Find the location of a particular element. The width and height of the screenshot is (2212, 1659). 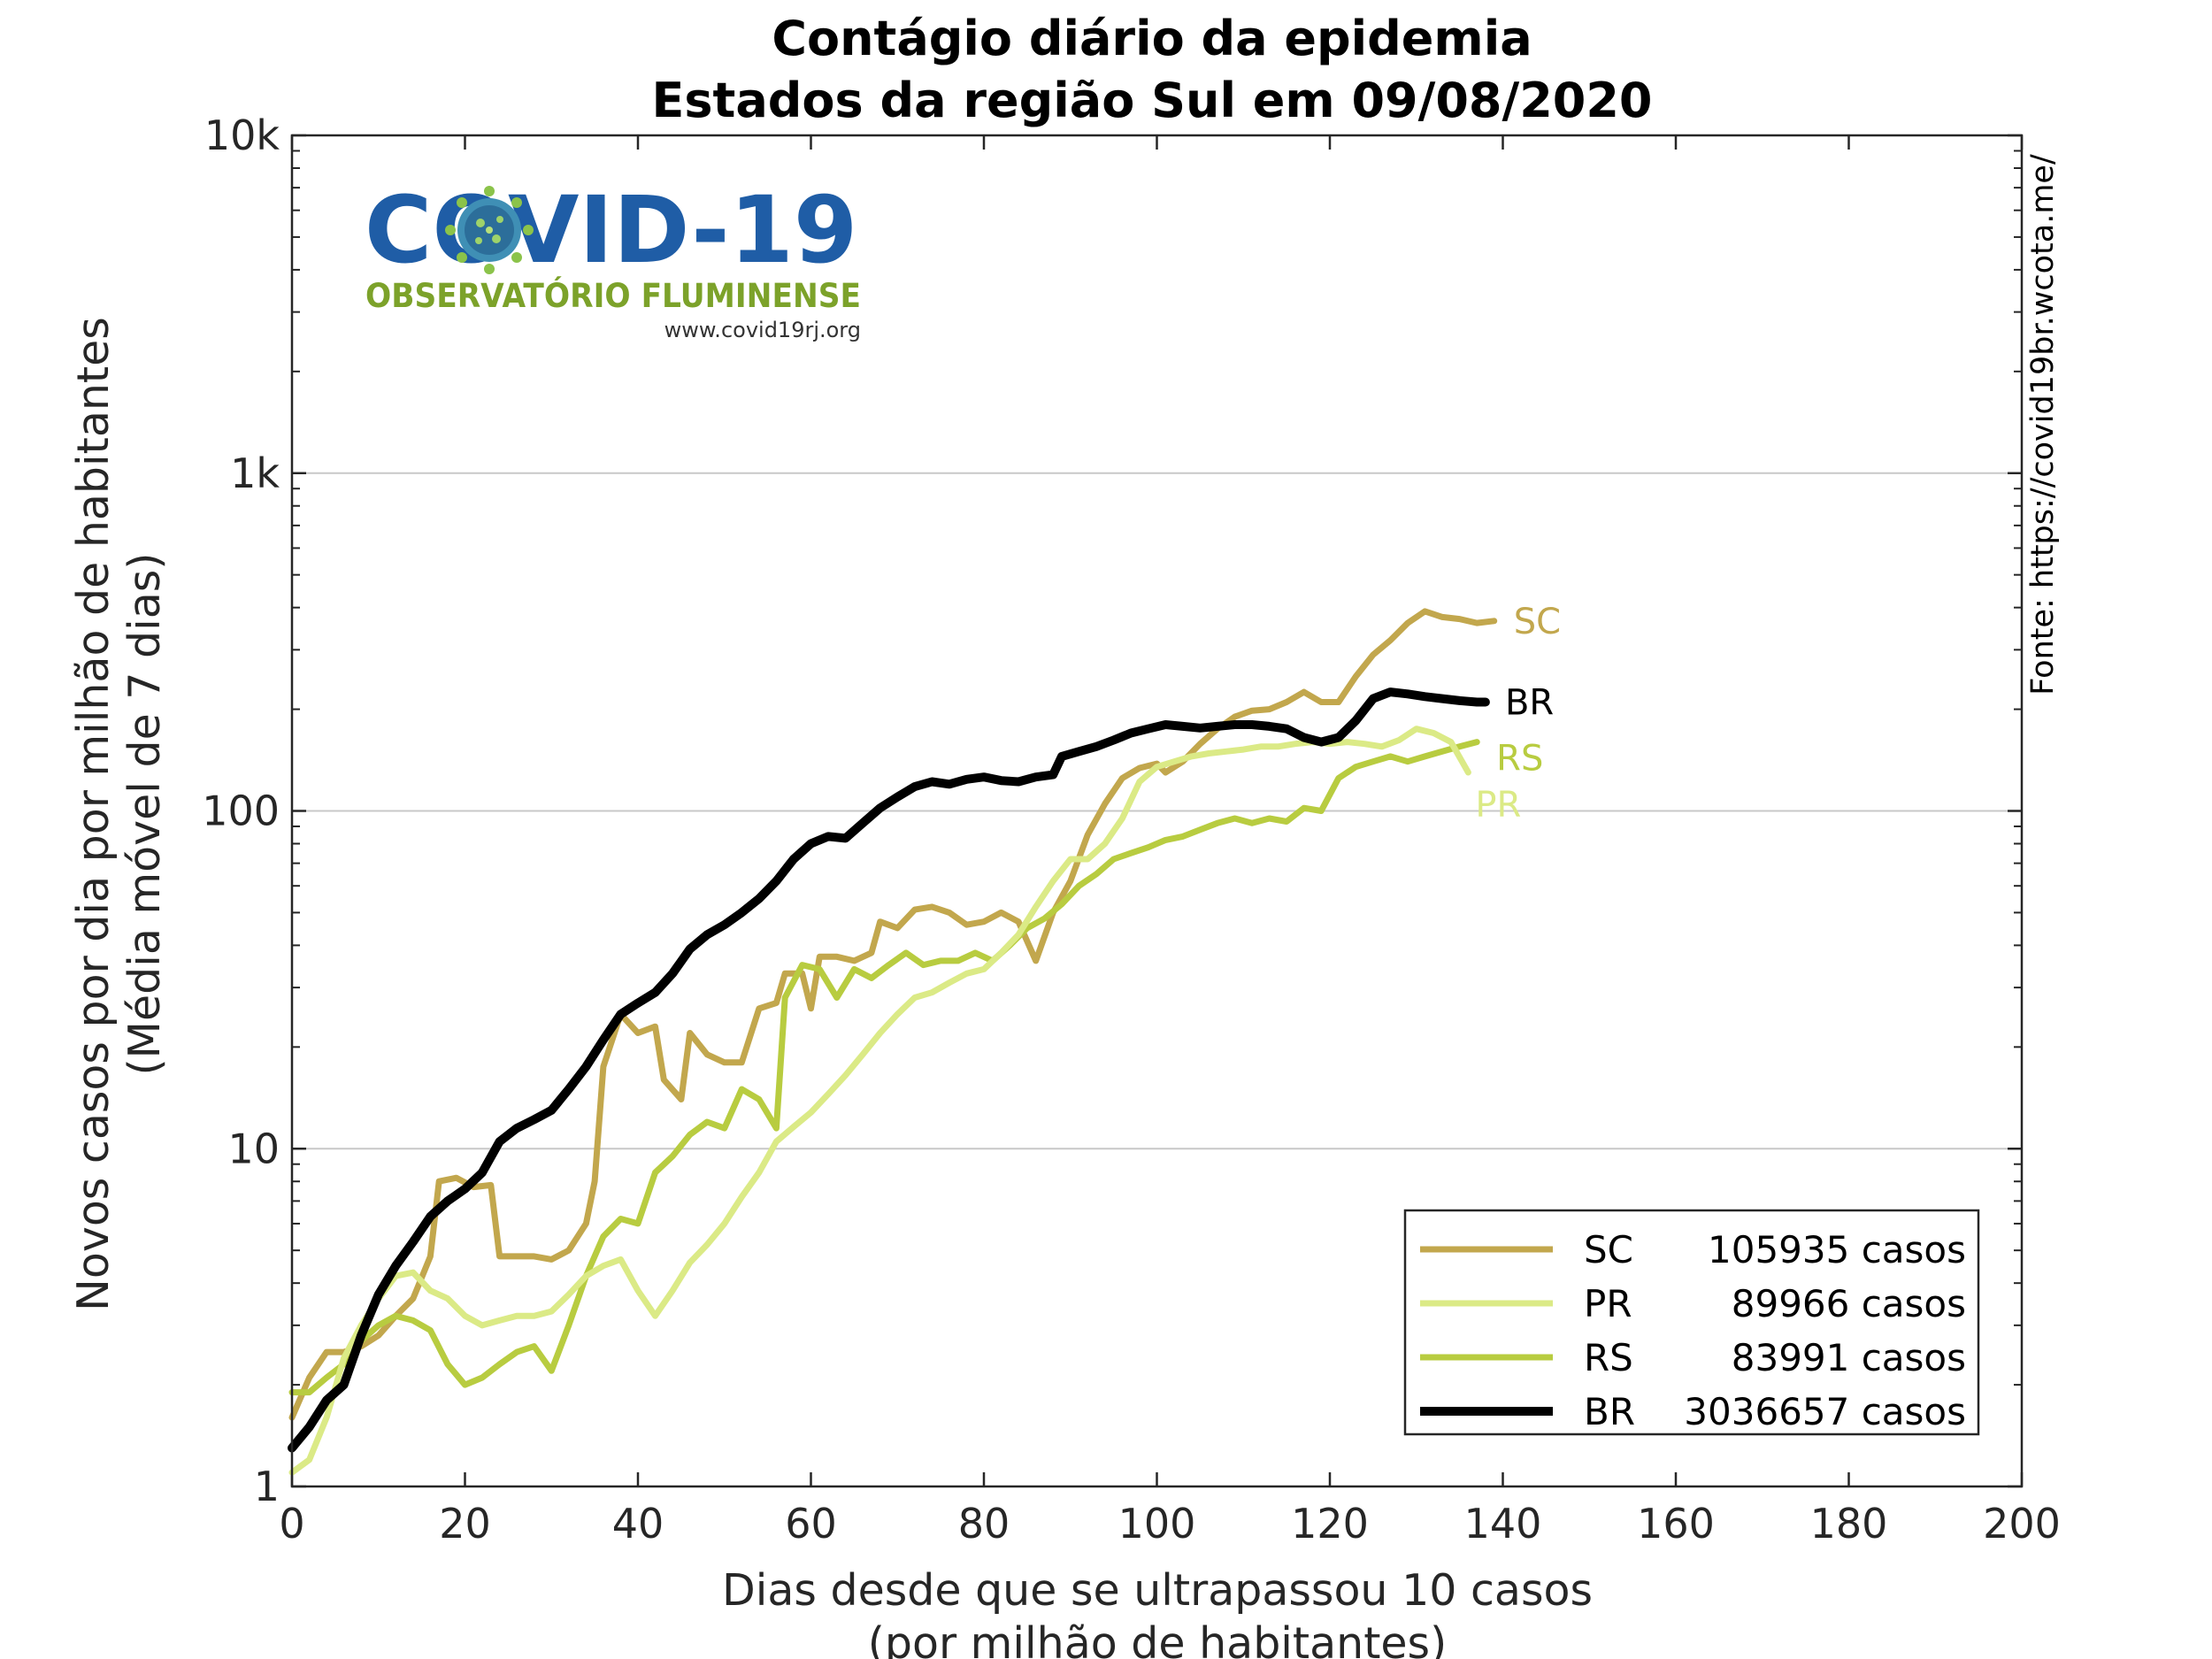

series-end-label: RS is located at coordinates (1520, 760).